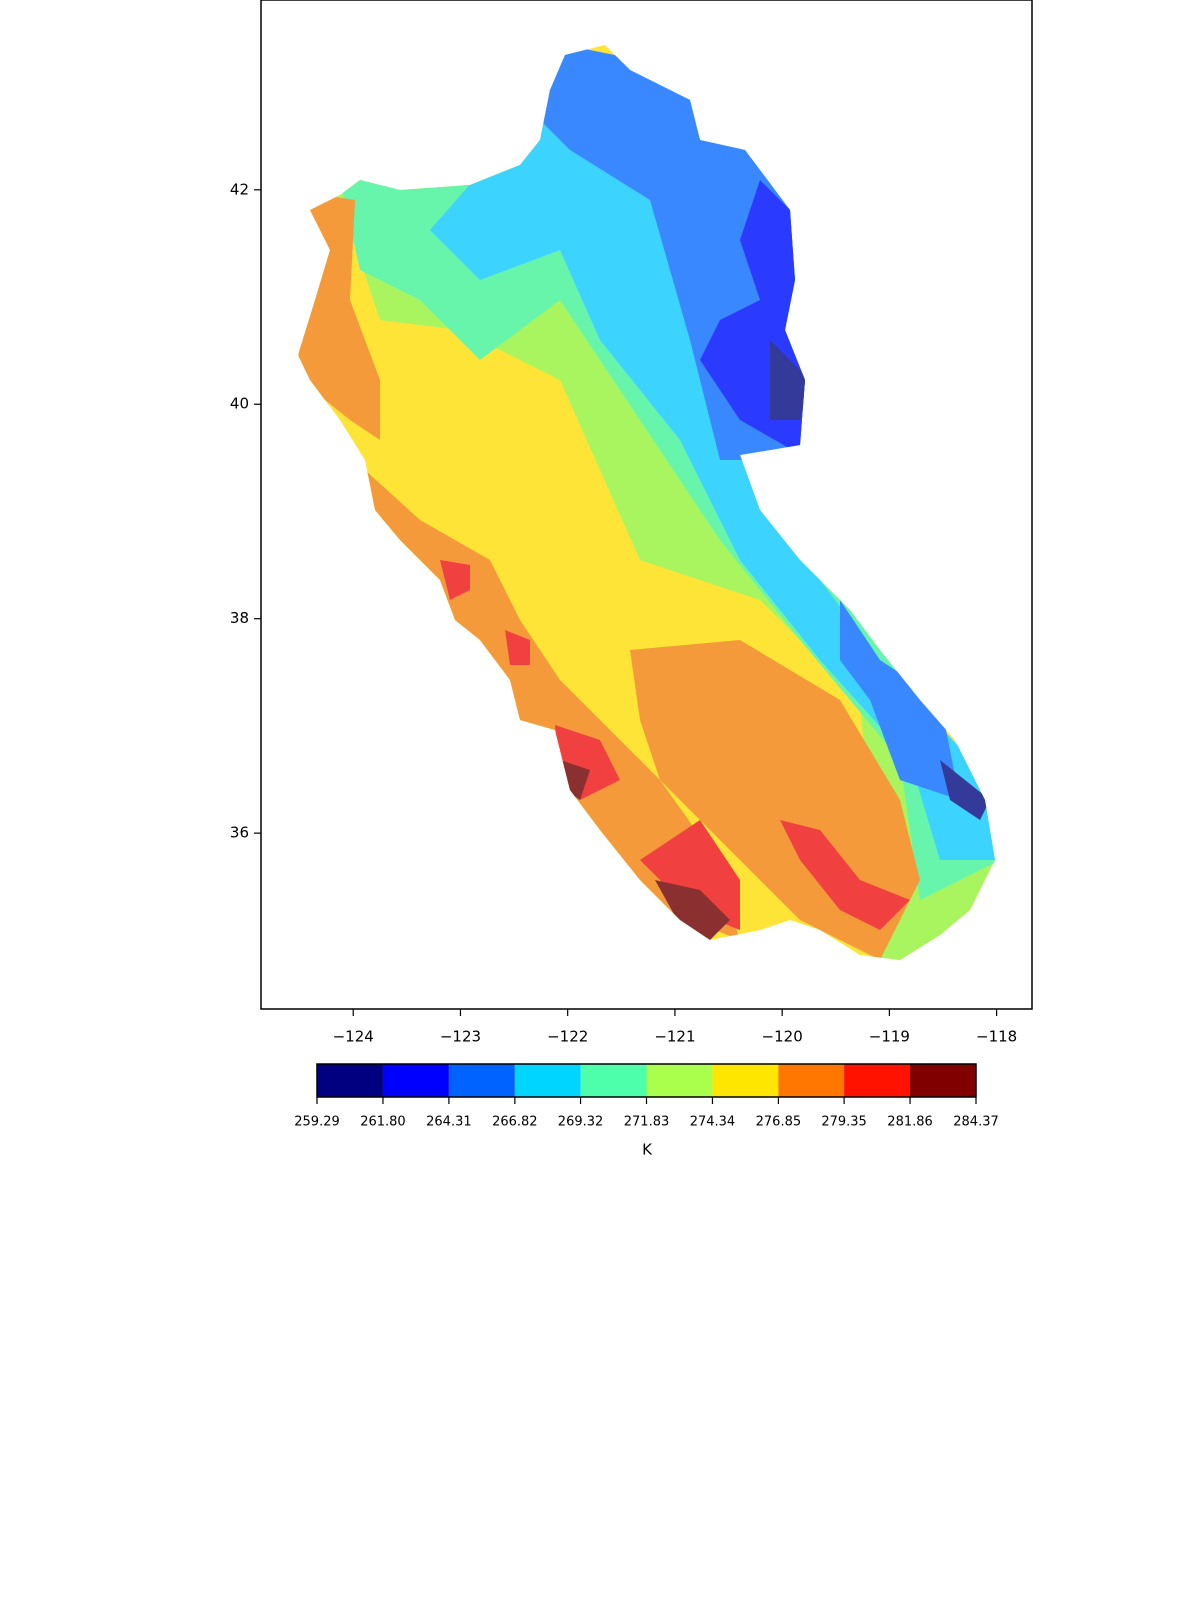 Image resolution: width=1200 pixels, height=1604 pixels. What do you see at coordinates (910, 1122) in the screenshot?
I see `colorbar-tick-label: 281.86` at bounding box center [910, 1122].